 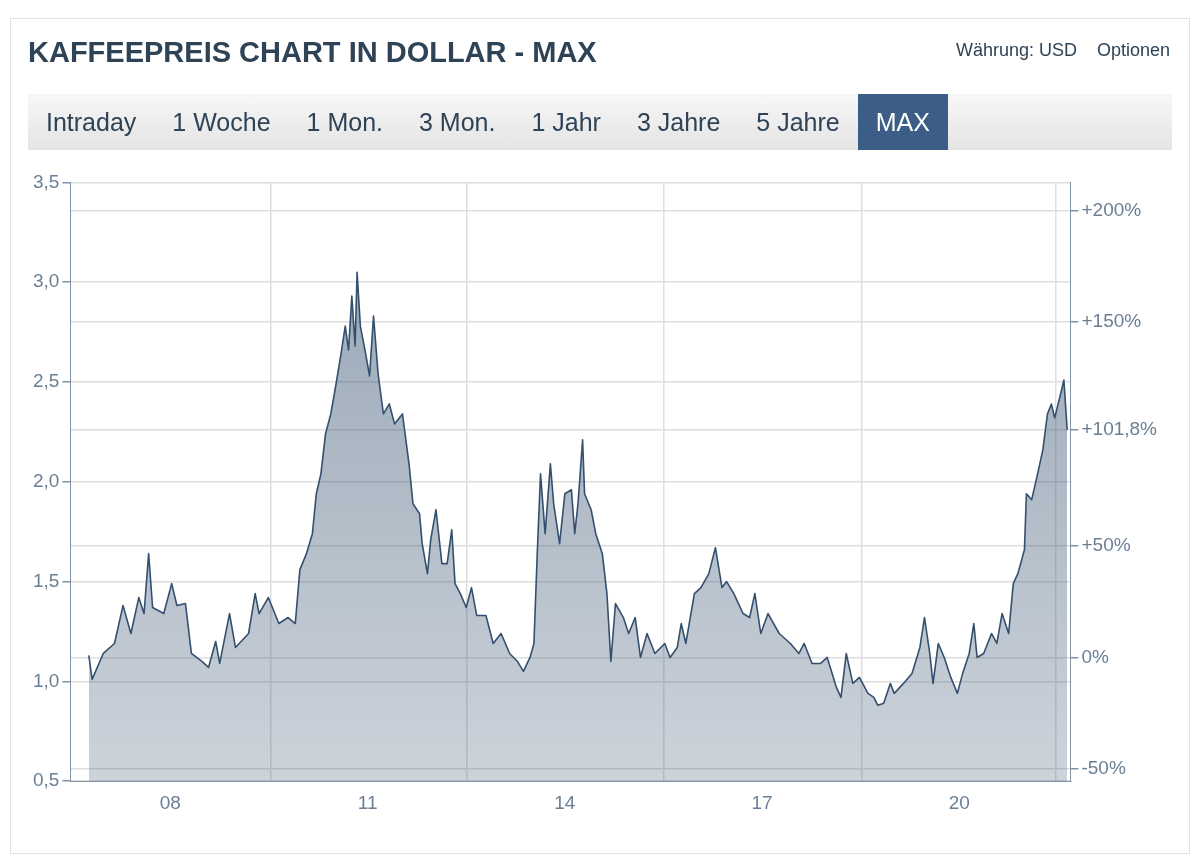 What do you see at coordinates (46, 481) in the screenshot?
I see `y-tick-label: 2,0` at bounding box center [46, 481].